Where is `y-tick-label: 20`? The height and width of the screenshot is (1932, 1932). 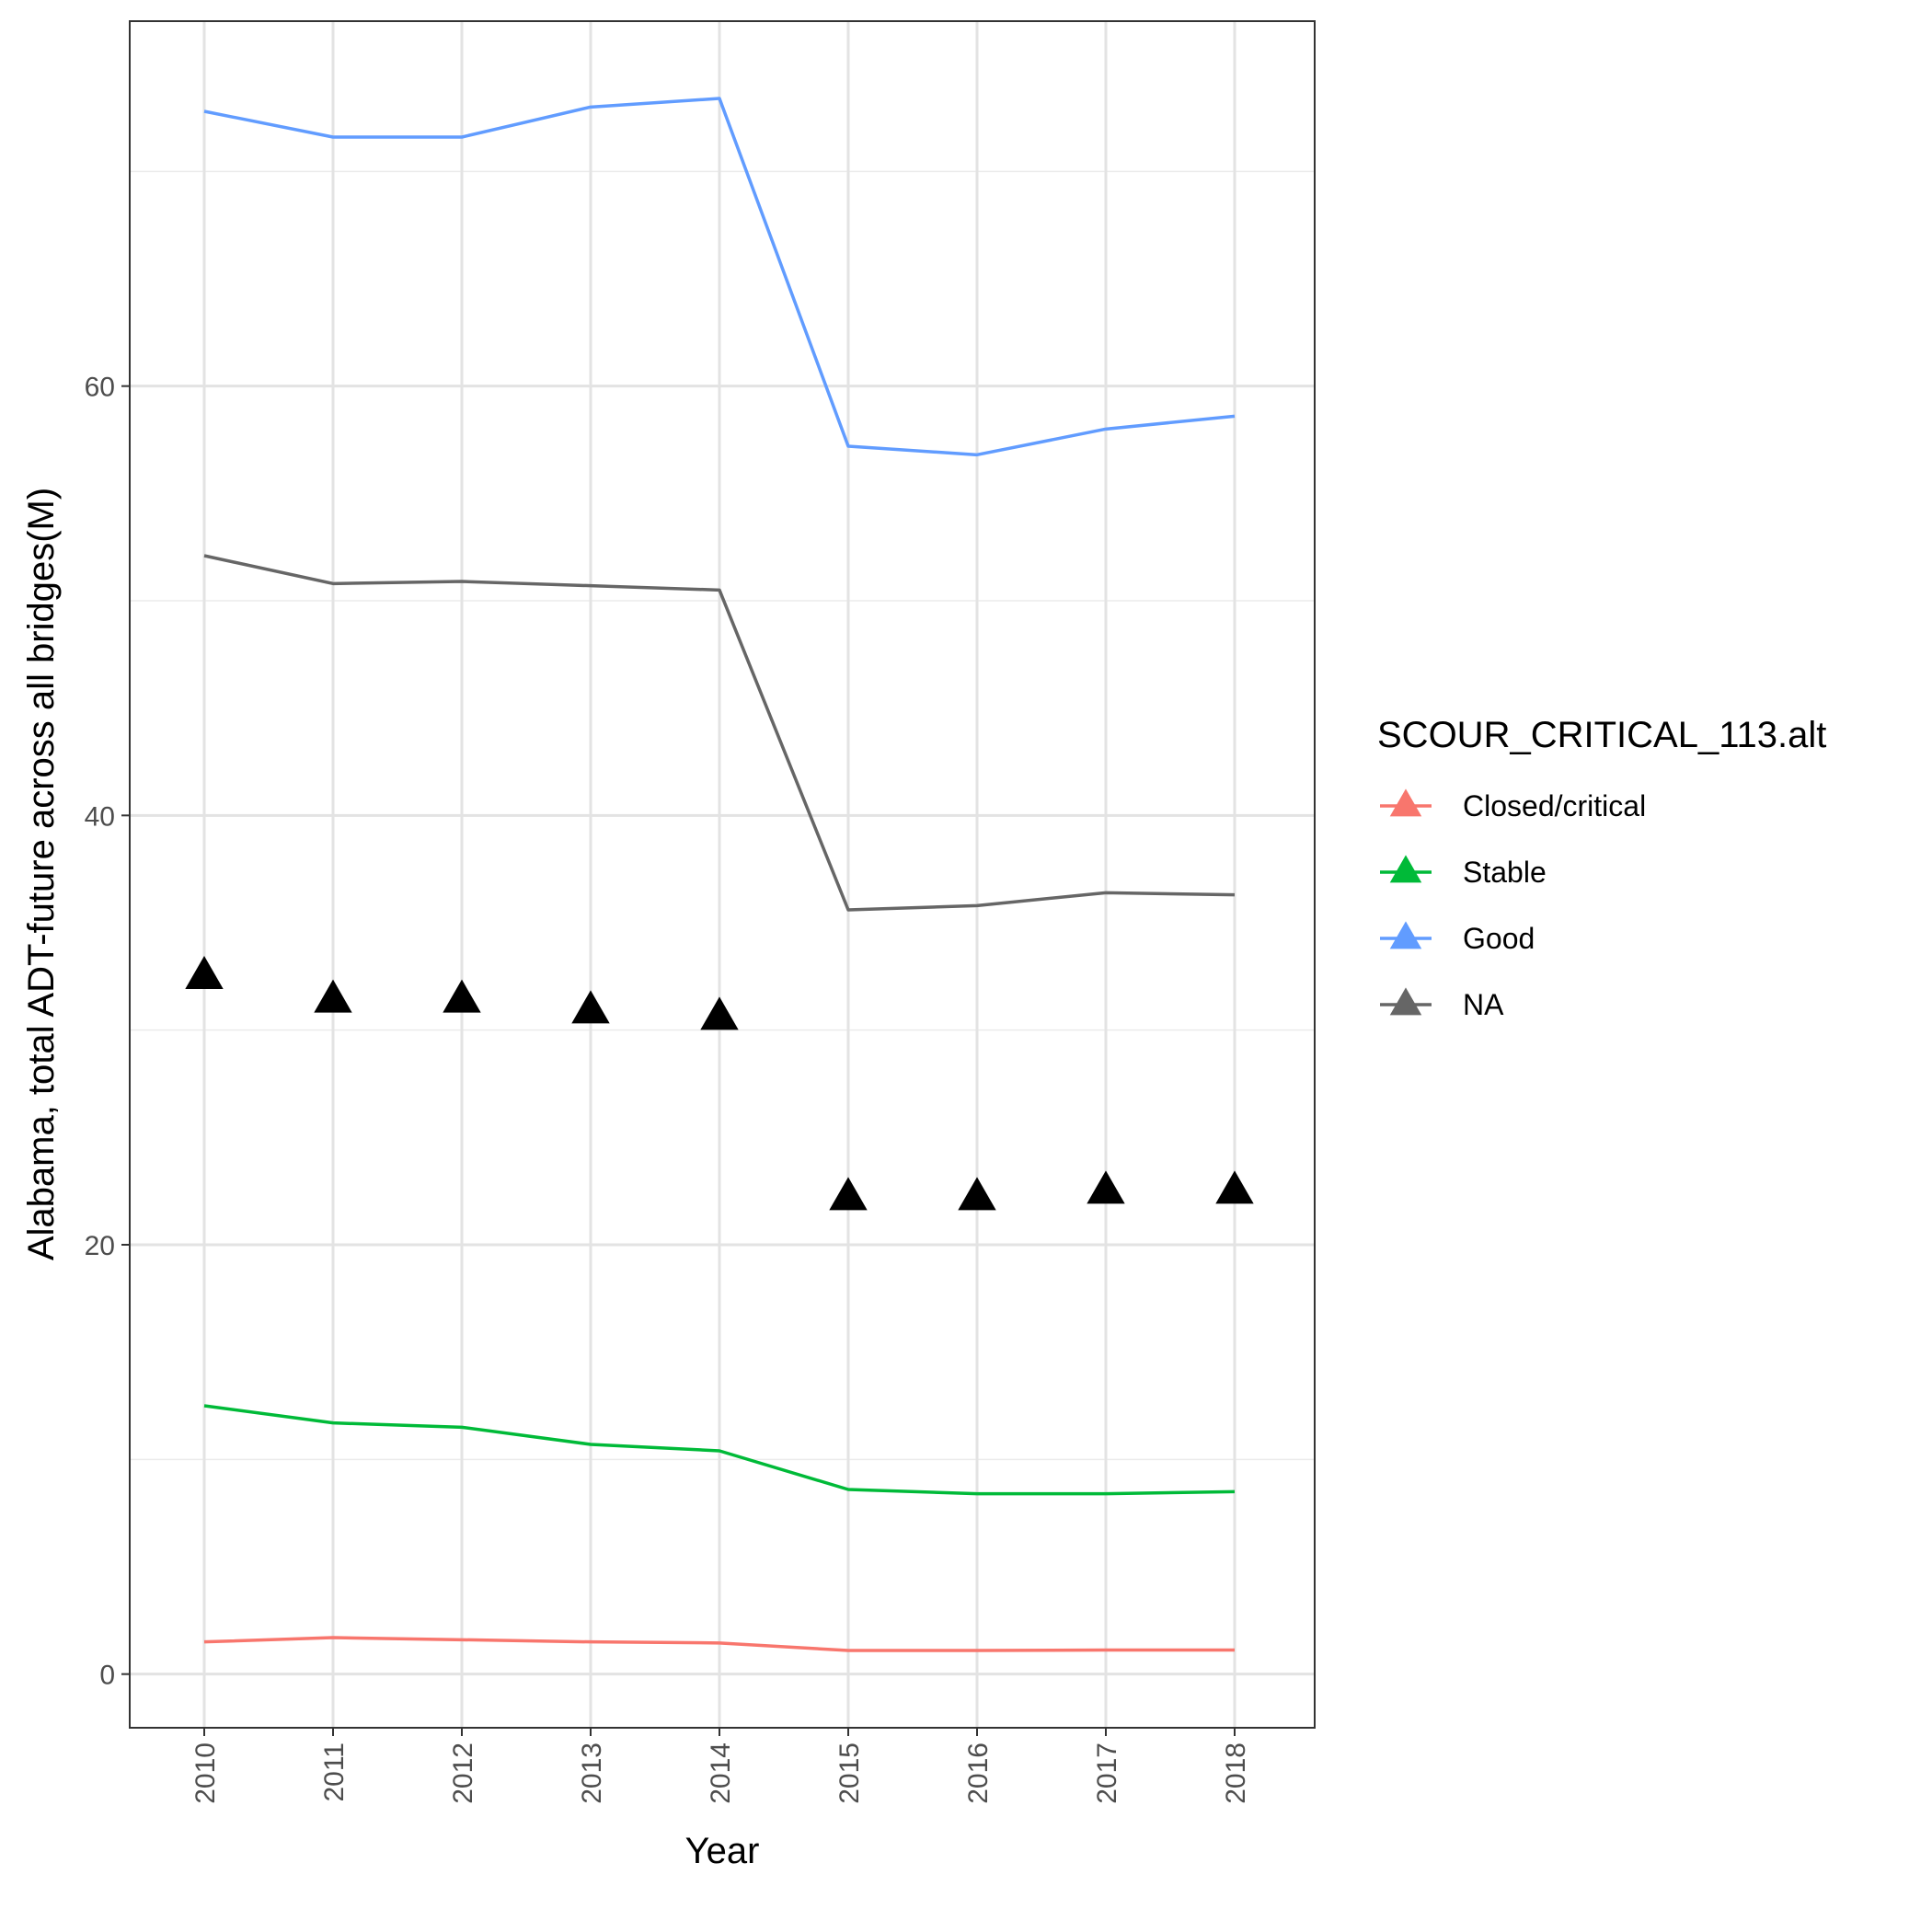 y-tick-label: 20 is located at coordinates (100, 1246).